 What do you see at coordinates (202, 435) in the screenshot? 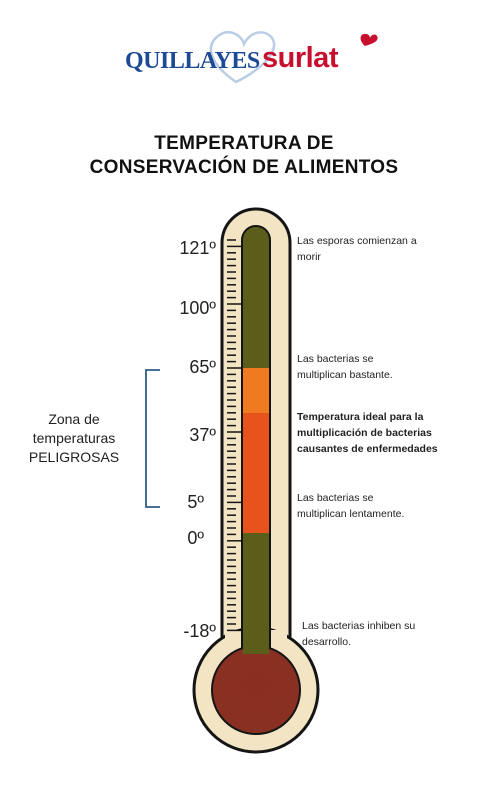
I see `tick-label-37: 37º` at bounding box center [202, 435].